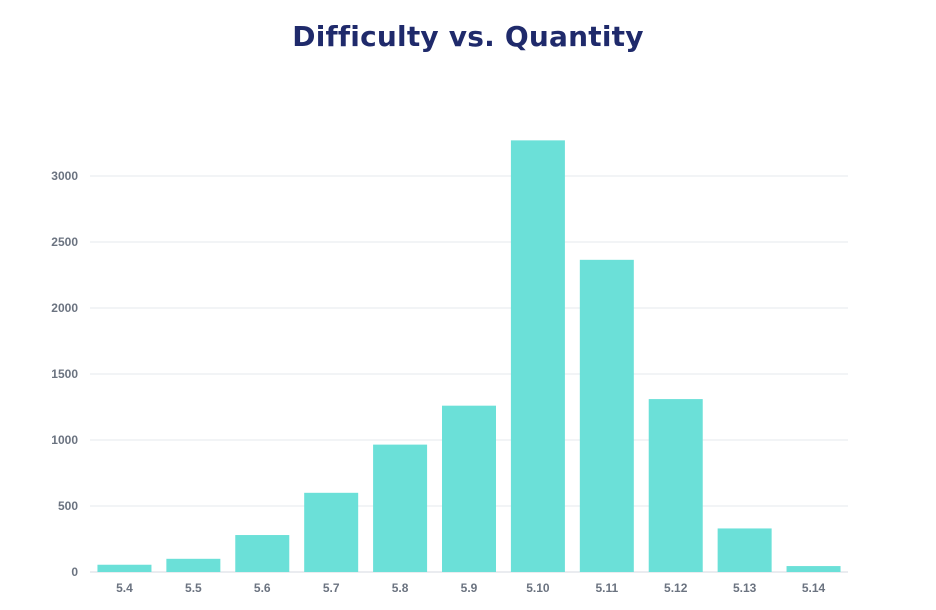 The height and width of the screenshot is (610, 936). Describe the element at coordinates (124, 588) in the screenshot. I see `x-tick-label: 5.4` at that location.